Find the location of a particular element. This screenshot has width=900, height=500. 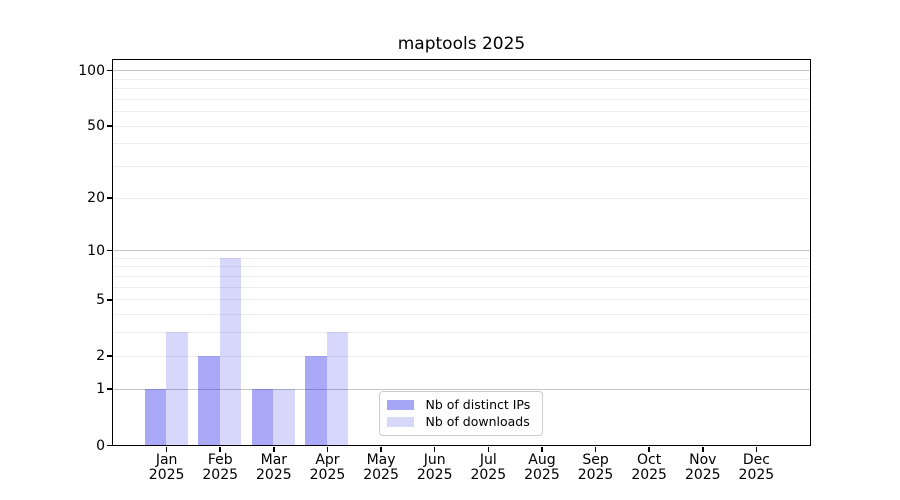

x-tick-label-mar: Mar 2025 is located at coordinates (274, 467).